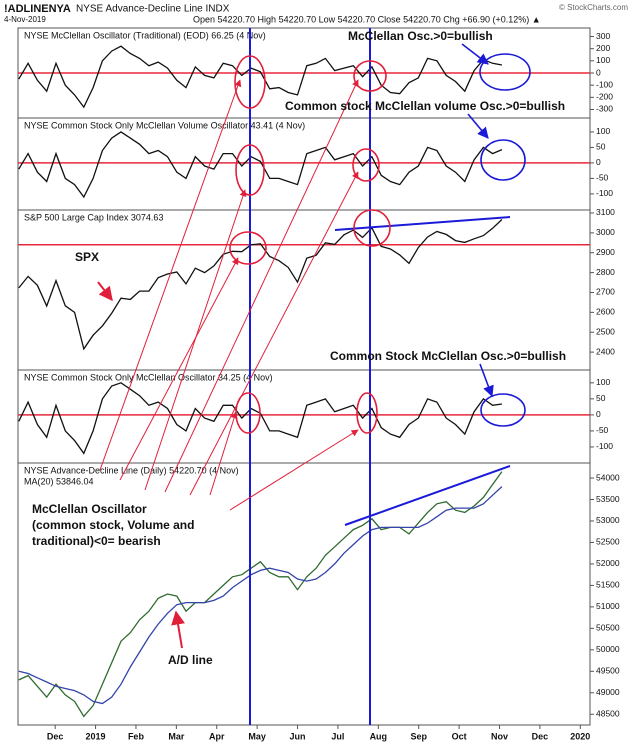 This screenshot has height=748, width=632. What do you see at coordinates (25, 19) in the screenshot?
I see `date: 4-Nov-2019` at bounding box center [25, 19].